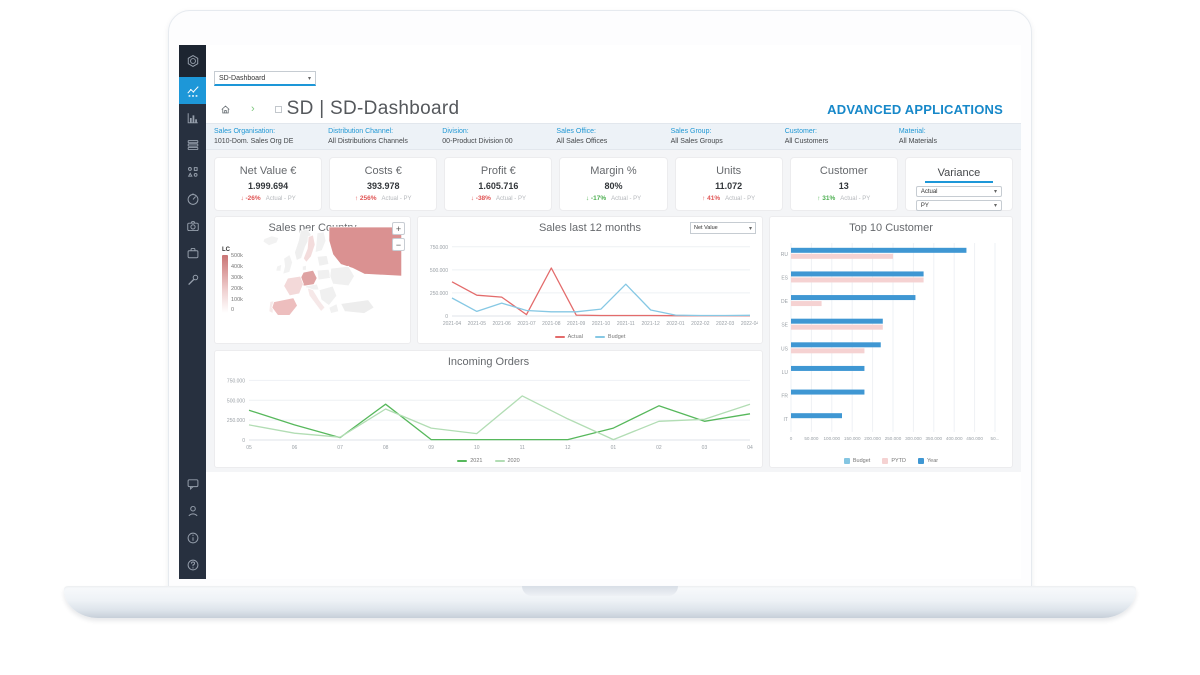  I want to click on filter-value: All Distributions Channels, so click(368, 141).